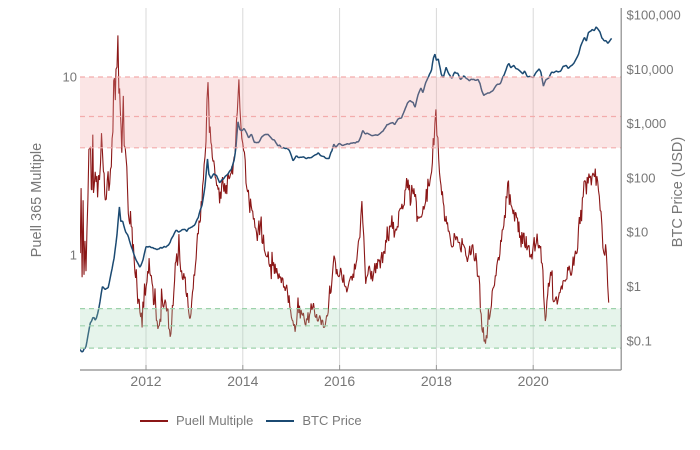  Describe the element at coordinates (145, 381) in the screenshot. I see `x-tick-label: 2012` at that location.